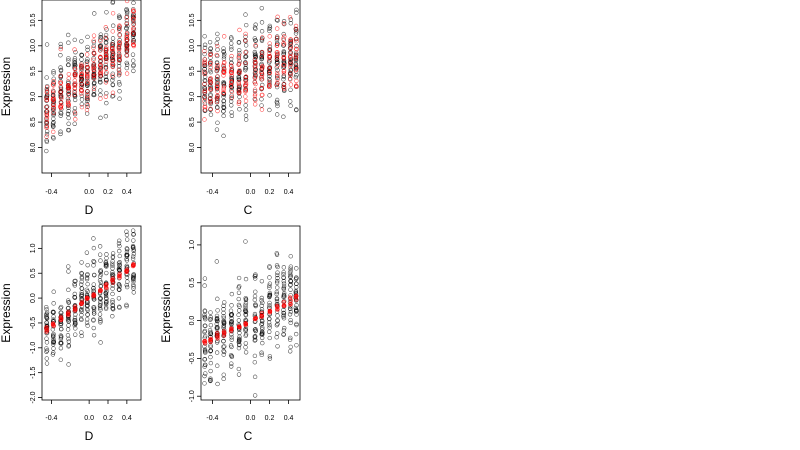 The width and height of the screenshot is (800, 450). What do you see at coordinates (250, 72) in the screenshot?
I see `points-layer` at bounding box center [250, 72].